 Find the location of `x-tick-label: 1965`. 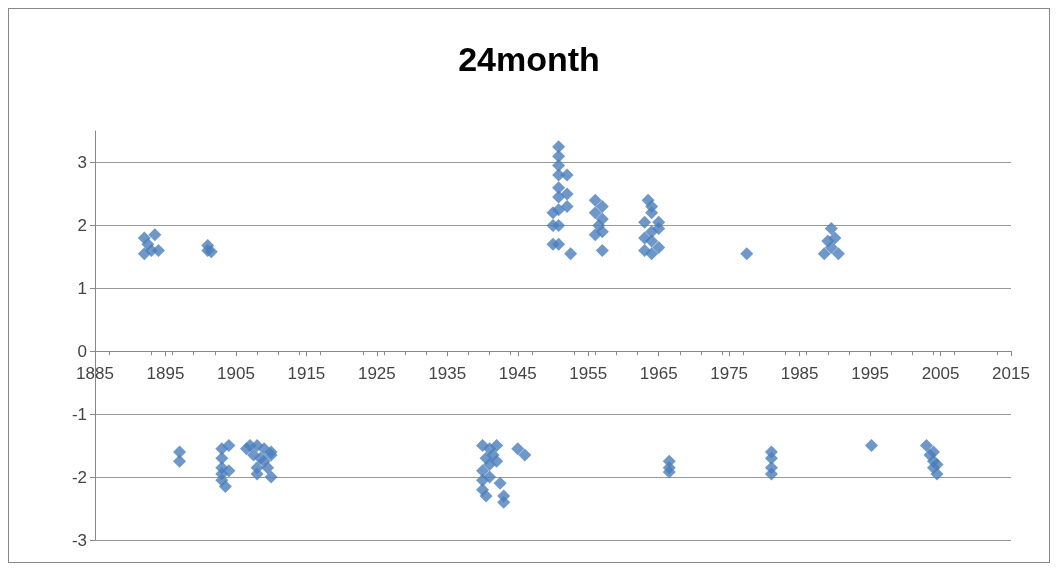

x-tick-label: 1965 is located at coordinates (658, 374).